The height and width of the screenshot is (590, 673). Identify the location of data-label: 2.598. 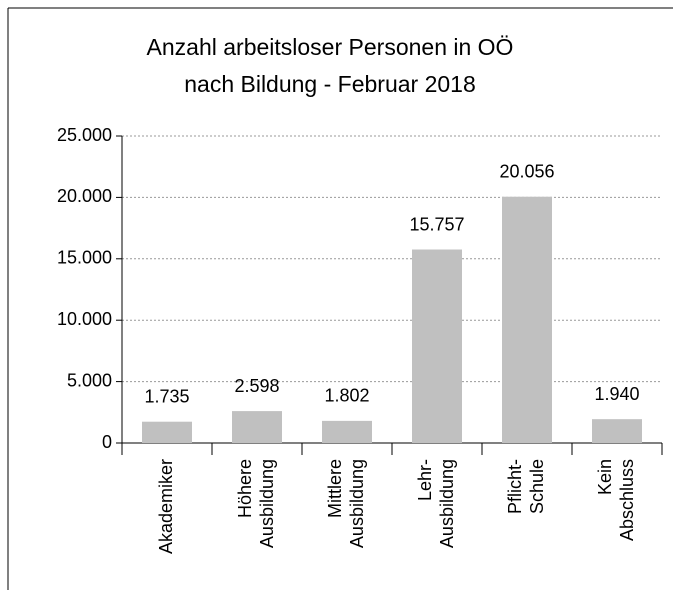
(256, 386).